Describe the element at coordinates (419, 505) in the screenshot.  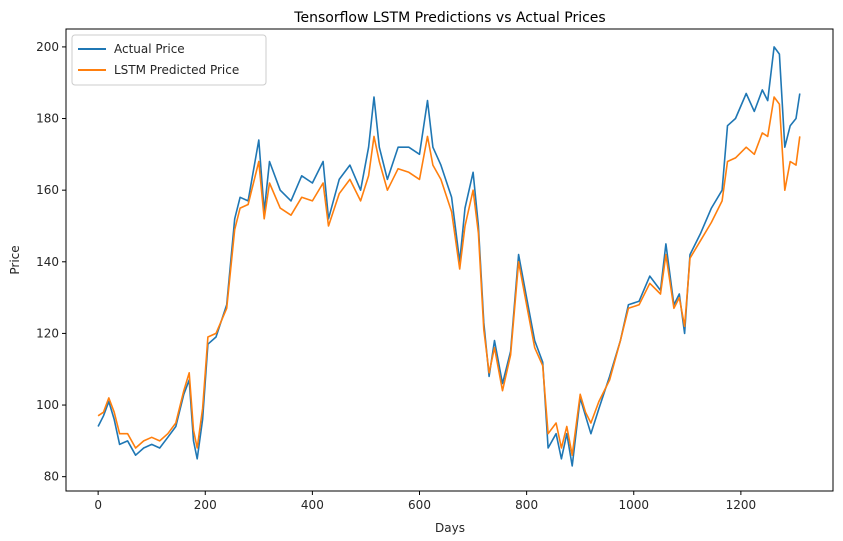
I see `x-tick-label: 600` at that location.